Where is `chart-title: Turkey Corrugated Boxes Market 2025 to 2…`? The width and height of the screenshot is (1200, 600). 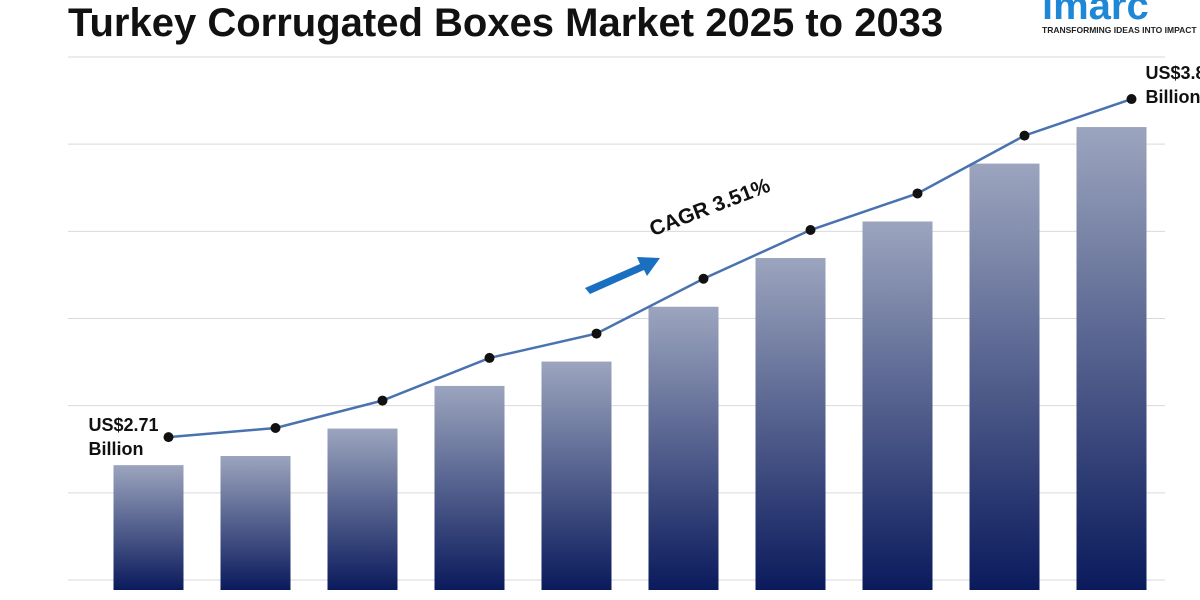 chart-title: Turkey Corrugated Boxes Market 2025 to 2… is located at coordinates (506, 23).